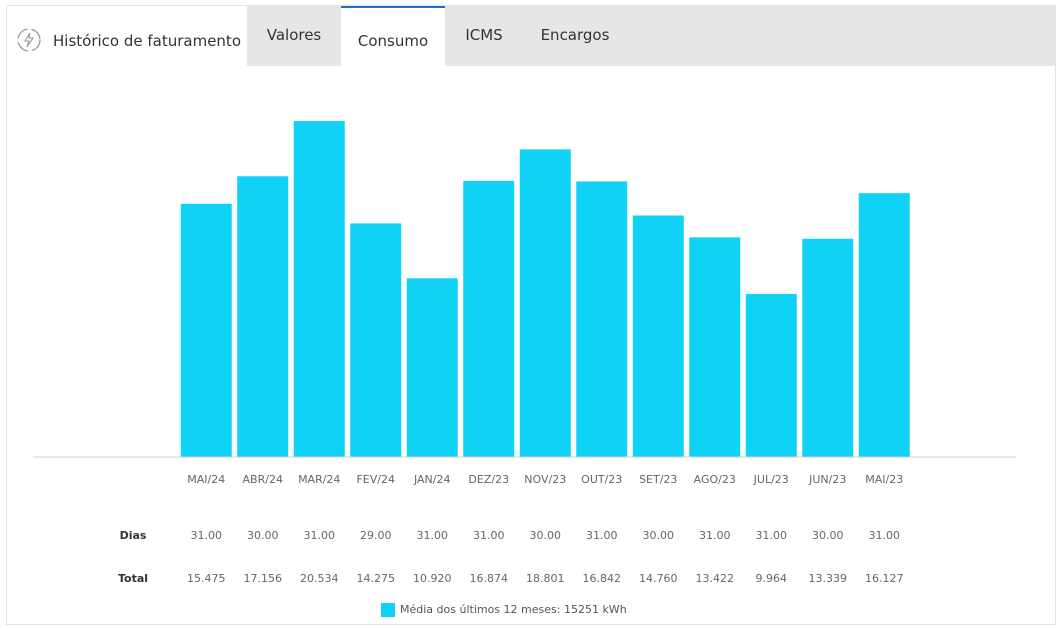 Image resolution: width=1058 pixels, height=629 pixels. I want to click on legend-swatch, so click(388, 610).